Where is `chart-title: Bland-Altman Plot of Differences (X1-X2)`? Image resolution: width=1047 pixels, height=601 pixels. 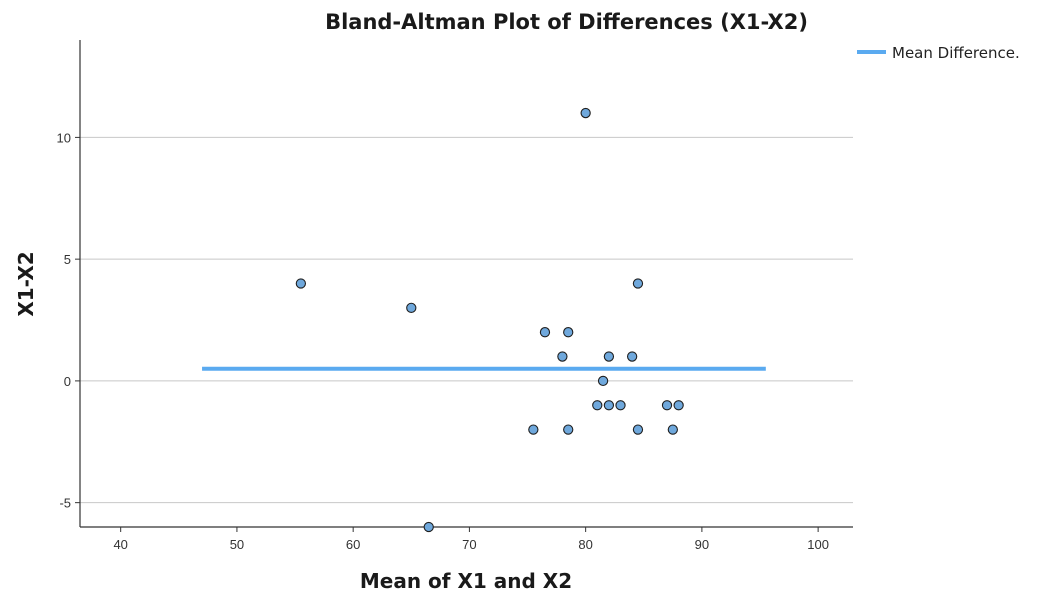
chart-title: Bland-Altman Plot of Differences (X1-X2) is located at coordinates (566, 22).